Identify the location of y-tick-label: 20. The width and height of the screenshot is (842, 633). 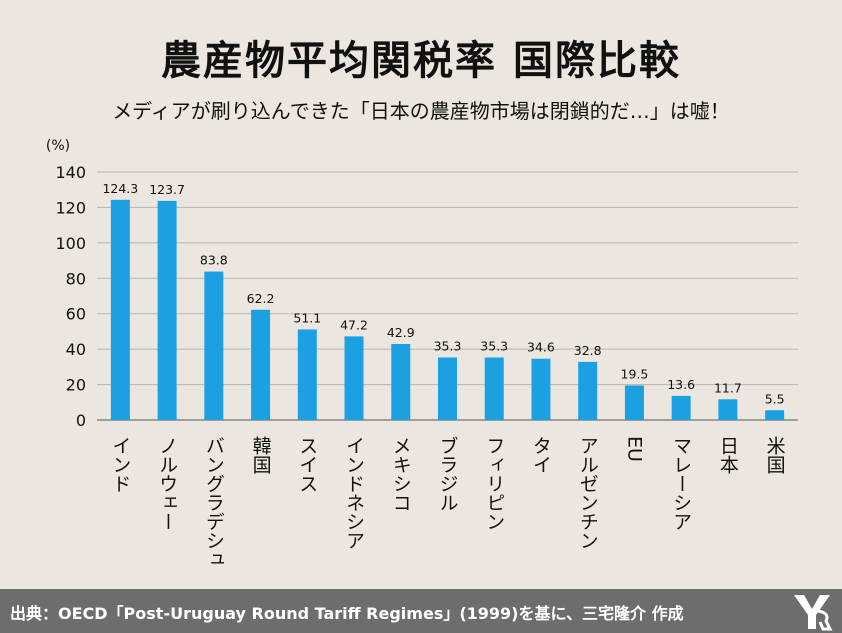
(76, 385).